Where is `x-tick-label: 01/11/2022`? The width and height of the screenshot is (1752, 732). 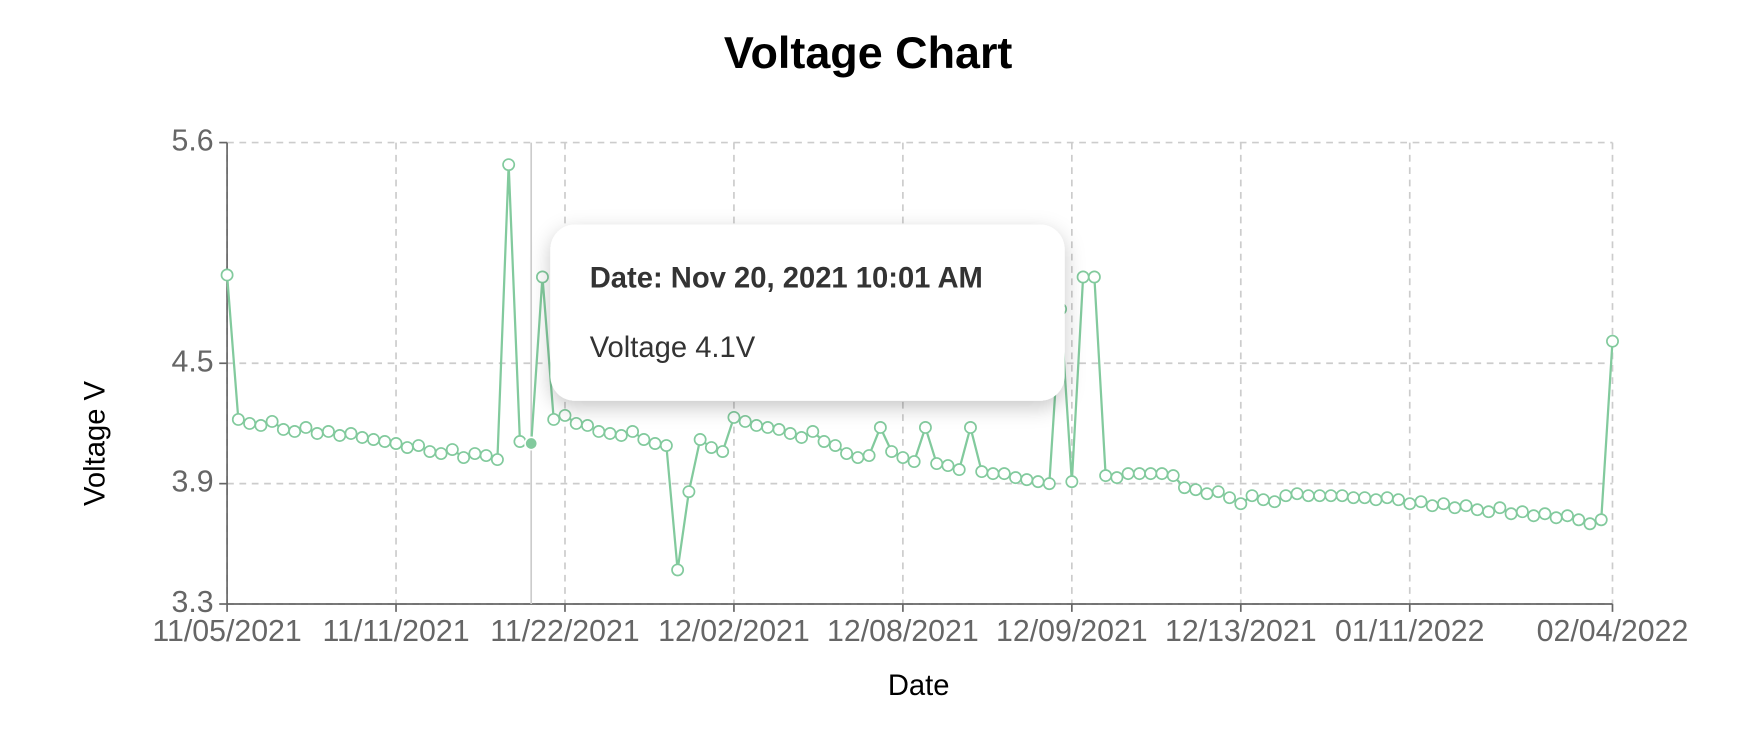 x-tick-label: 01/11/2022 is located at coordinates (1409, 631).